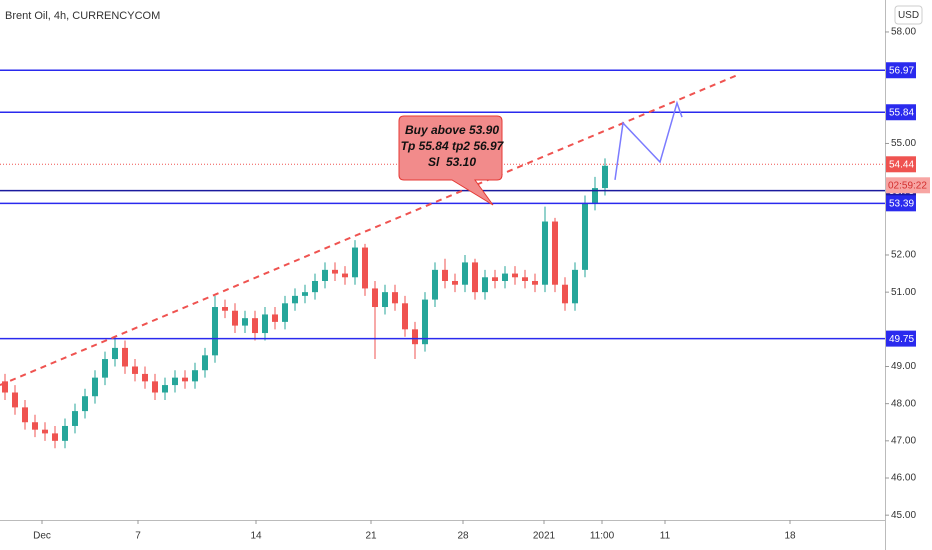  I want to click on level-label: 49.75, so click(901, 339).